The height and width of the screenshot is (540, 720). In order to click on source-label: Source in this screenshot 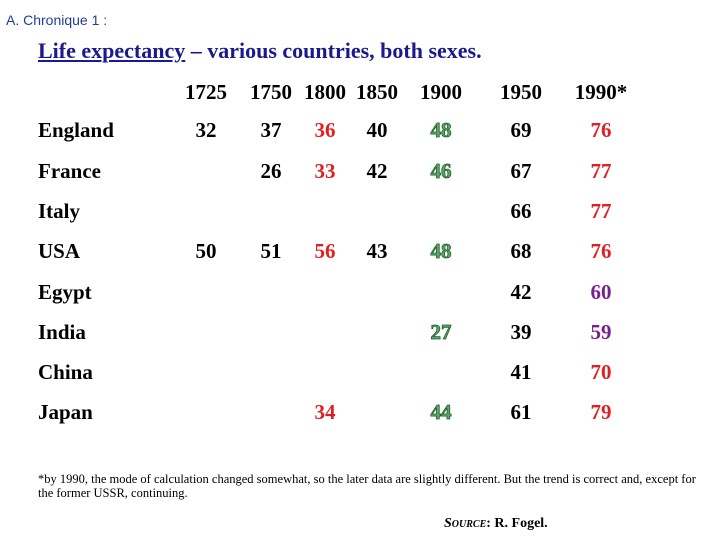, I will do `click(465, 523)`.